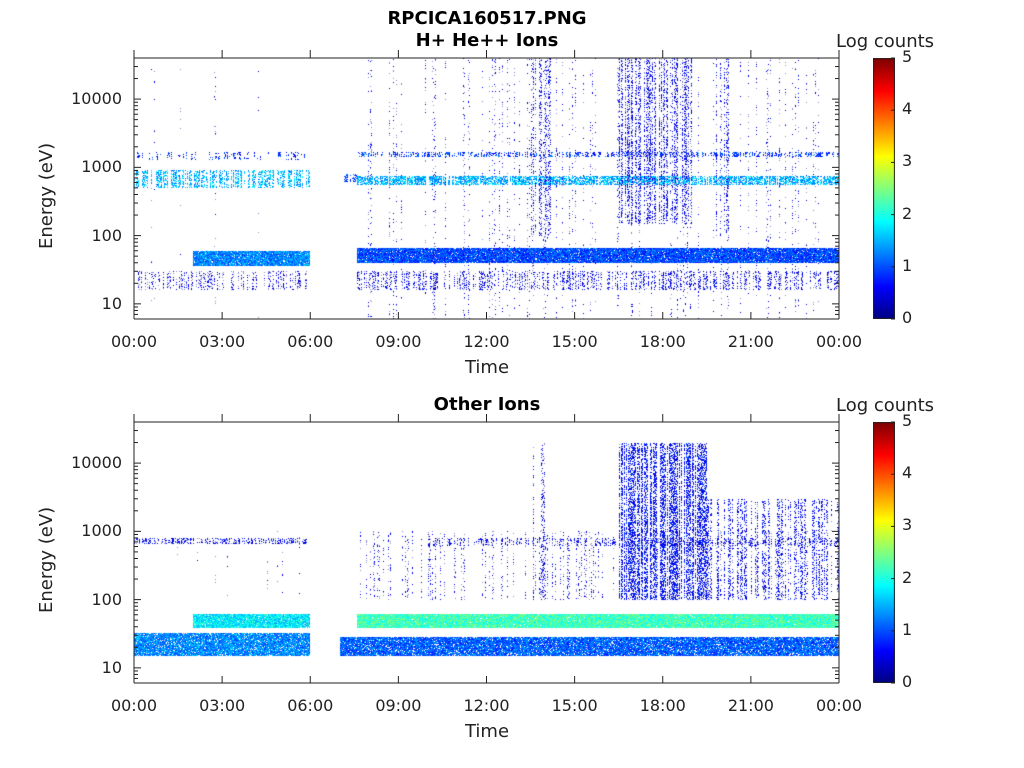  Describe the element at coordinates (487, 18) in the screenshot. I see `figure-title: RPCICA160517.PNG` at that location.